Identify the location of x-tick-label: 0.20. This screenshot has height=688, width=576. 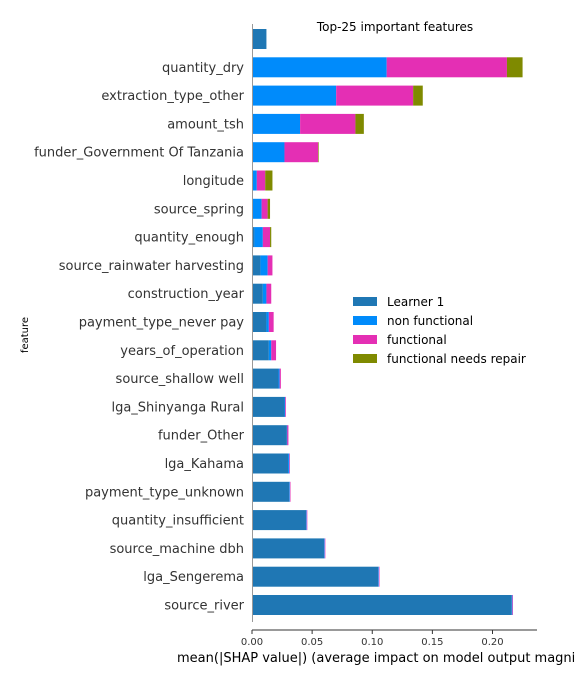
(492, 642).